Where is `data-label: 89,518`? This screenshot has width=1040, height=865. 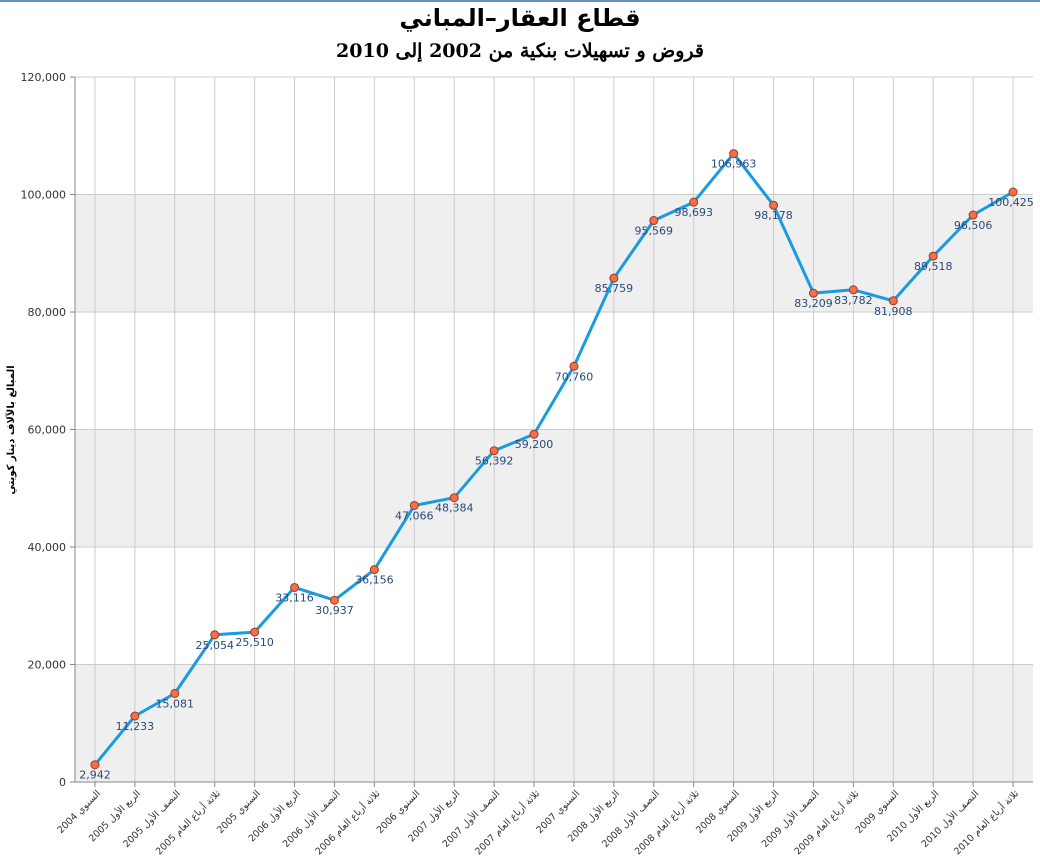 data-label: 89,518 is located at coordinates (933, 266).